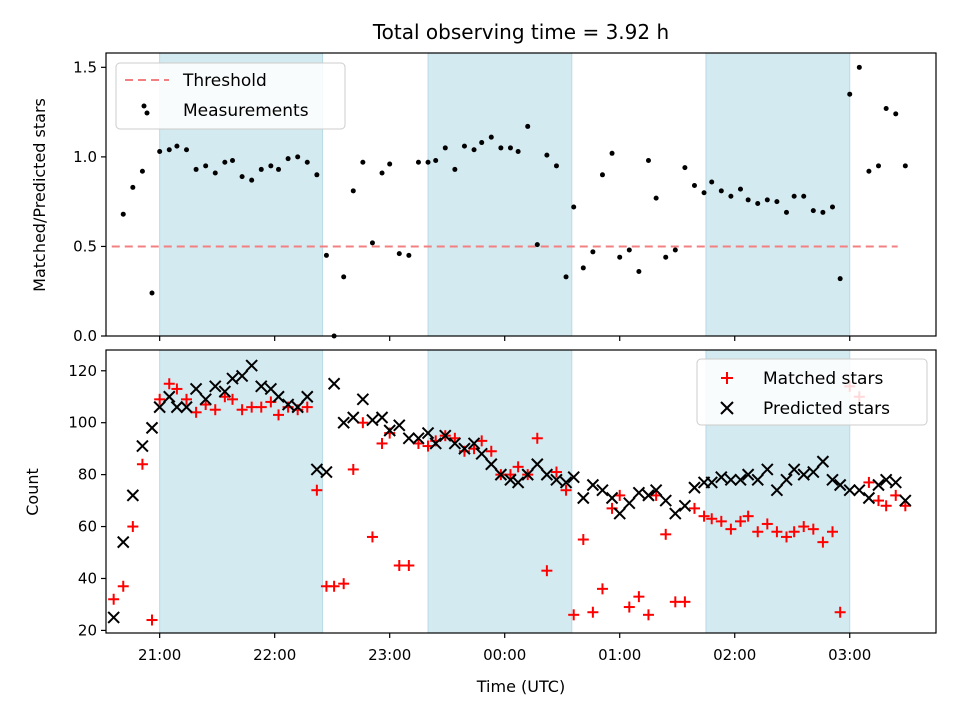 This screenshot has height=720, width=960. What do you see at coordinates (823, 379) in the screenshot?
I see `legend-matched-label: Matched stars` at bounding box center [823, 379].